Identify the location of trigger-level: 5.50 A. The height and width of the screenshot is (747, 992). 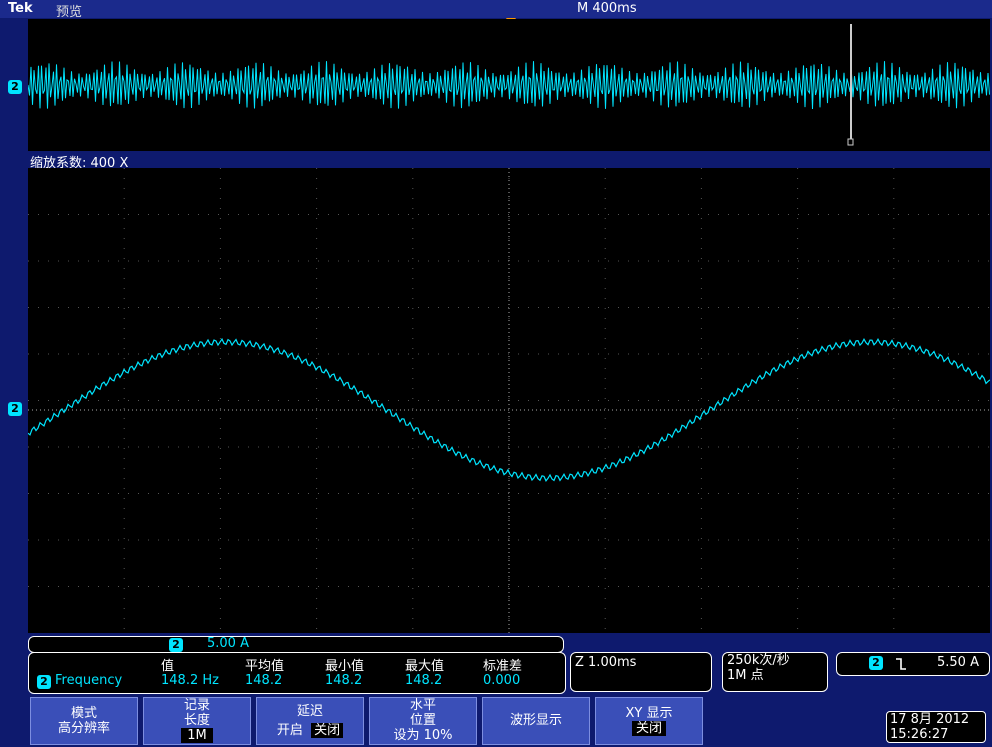
(958, 662).